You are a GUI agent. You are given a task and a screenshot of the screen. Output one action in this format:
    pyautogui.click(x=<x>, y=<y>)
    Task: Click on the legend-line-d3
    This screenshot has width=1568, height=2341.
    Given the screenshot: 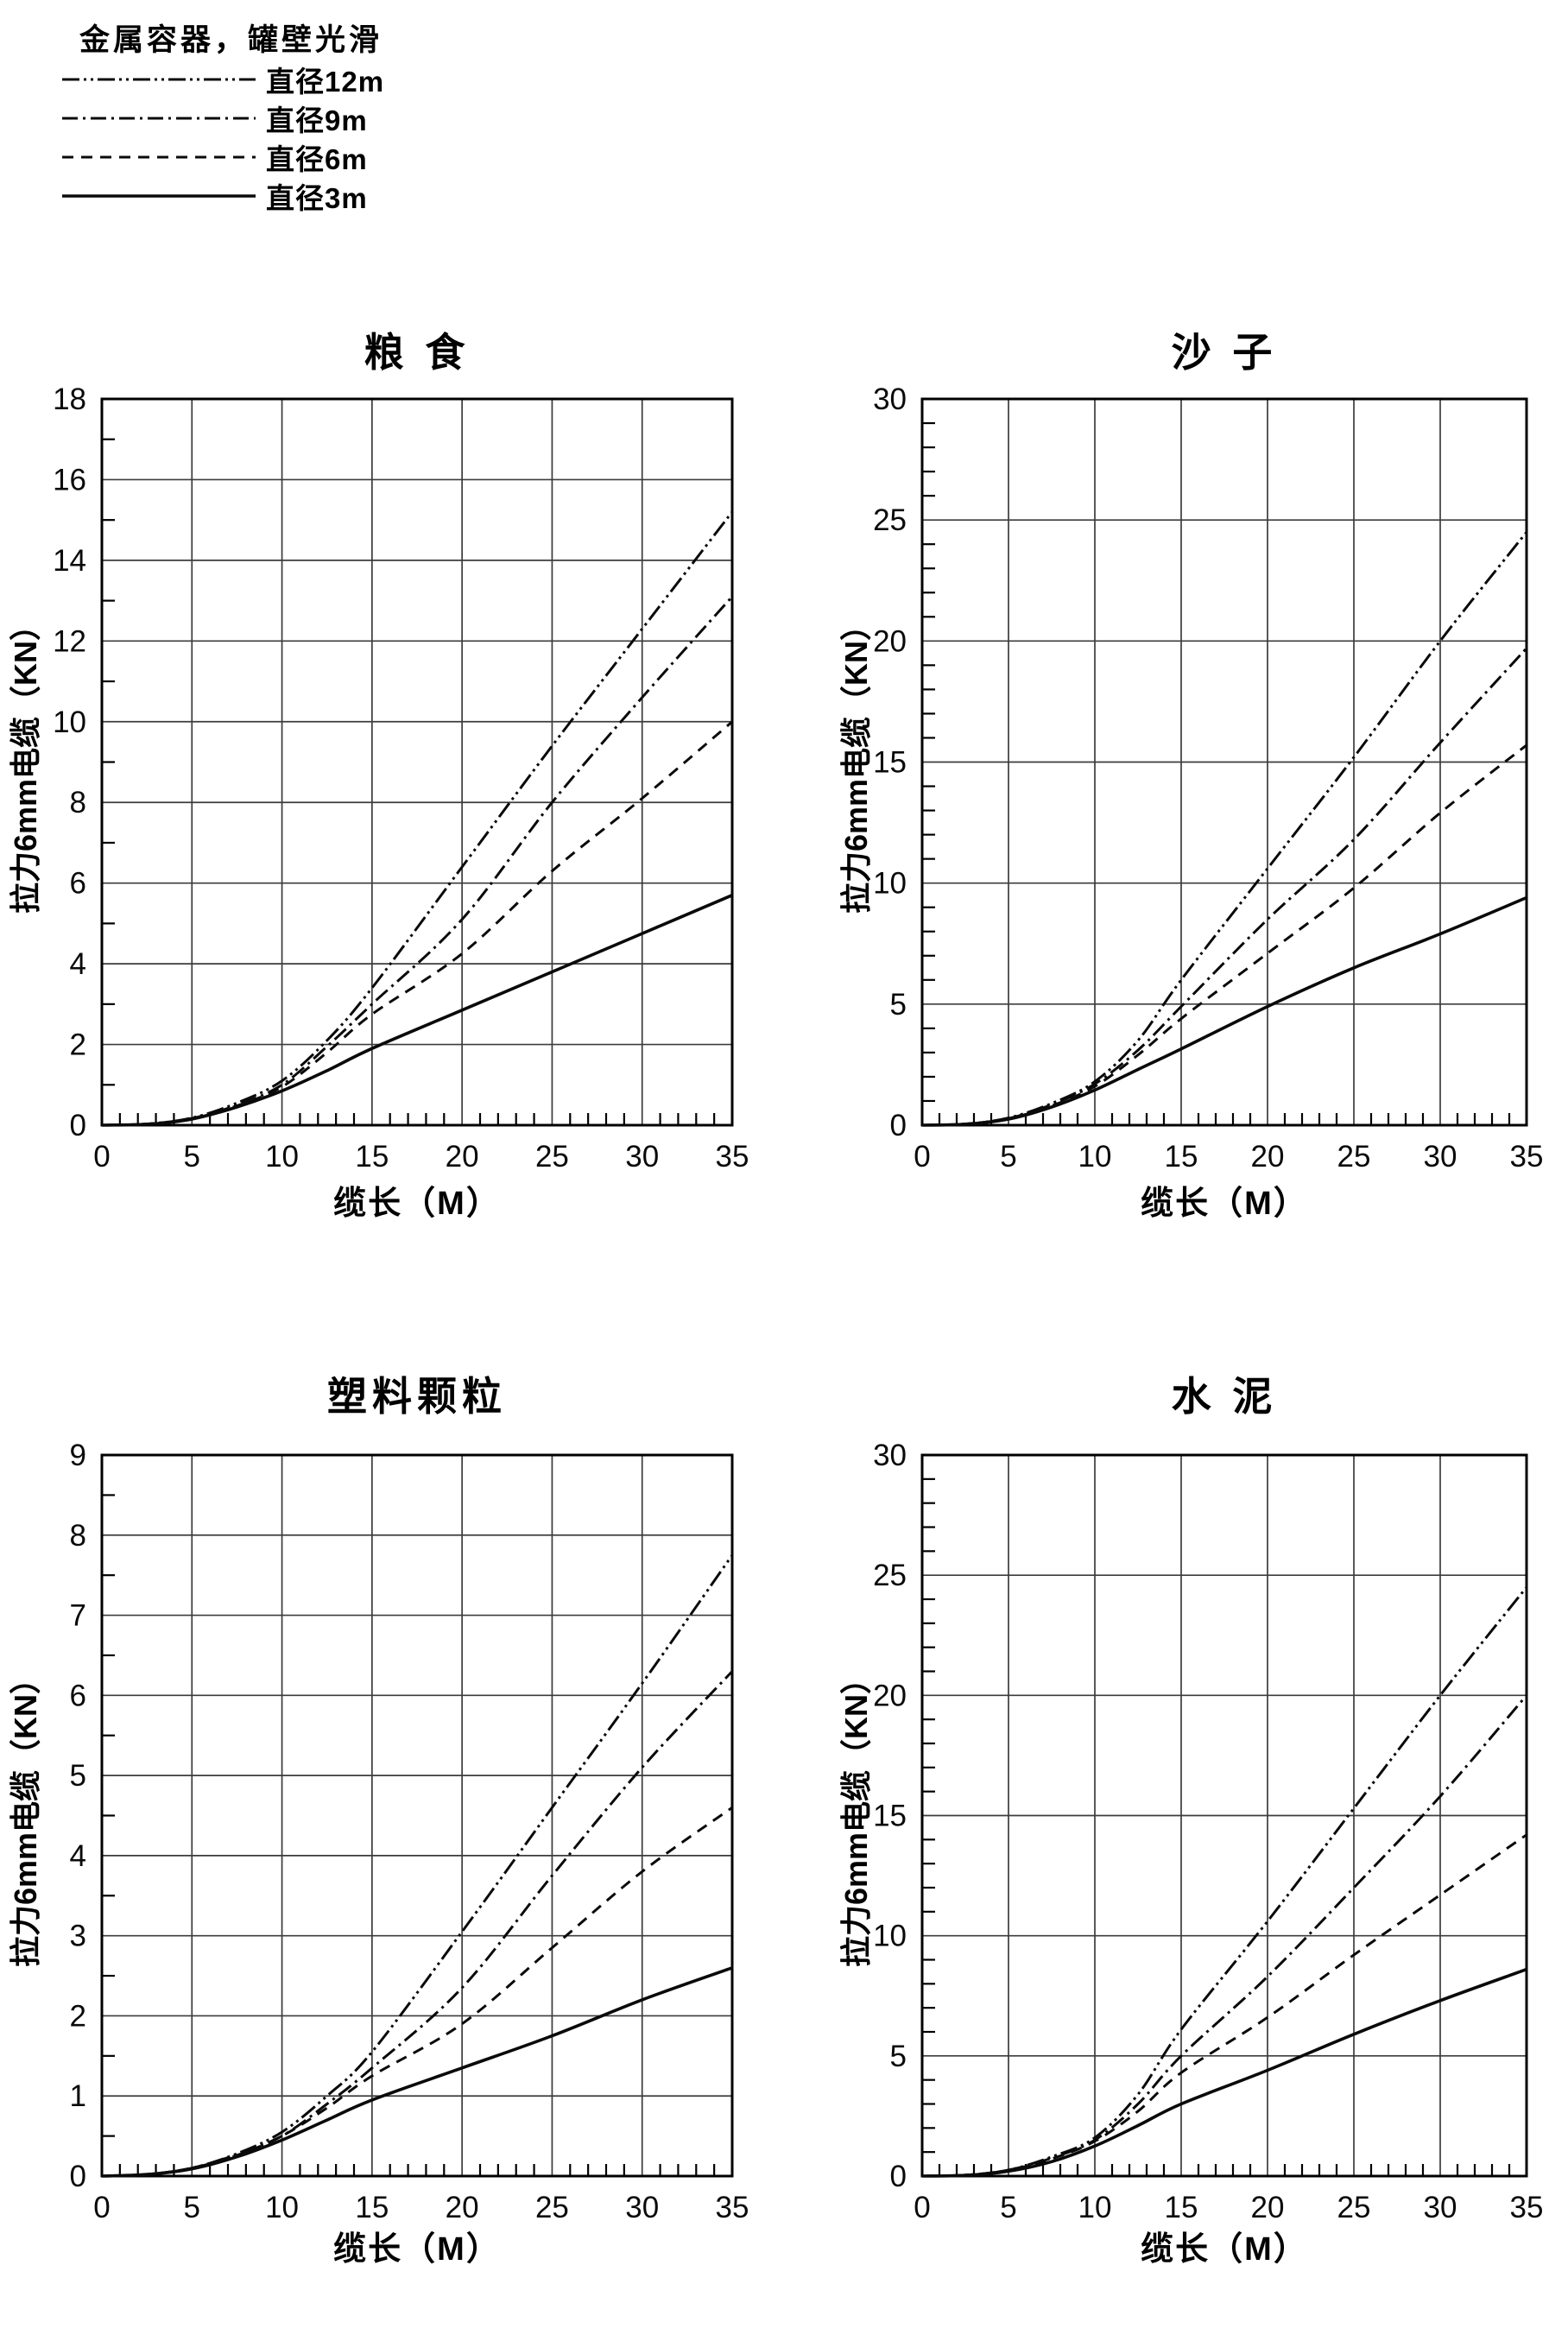 What is the action you would take?
    pyautogui.click(x=159, y=195)
    